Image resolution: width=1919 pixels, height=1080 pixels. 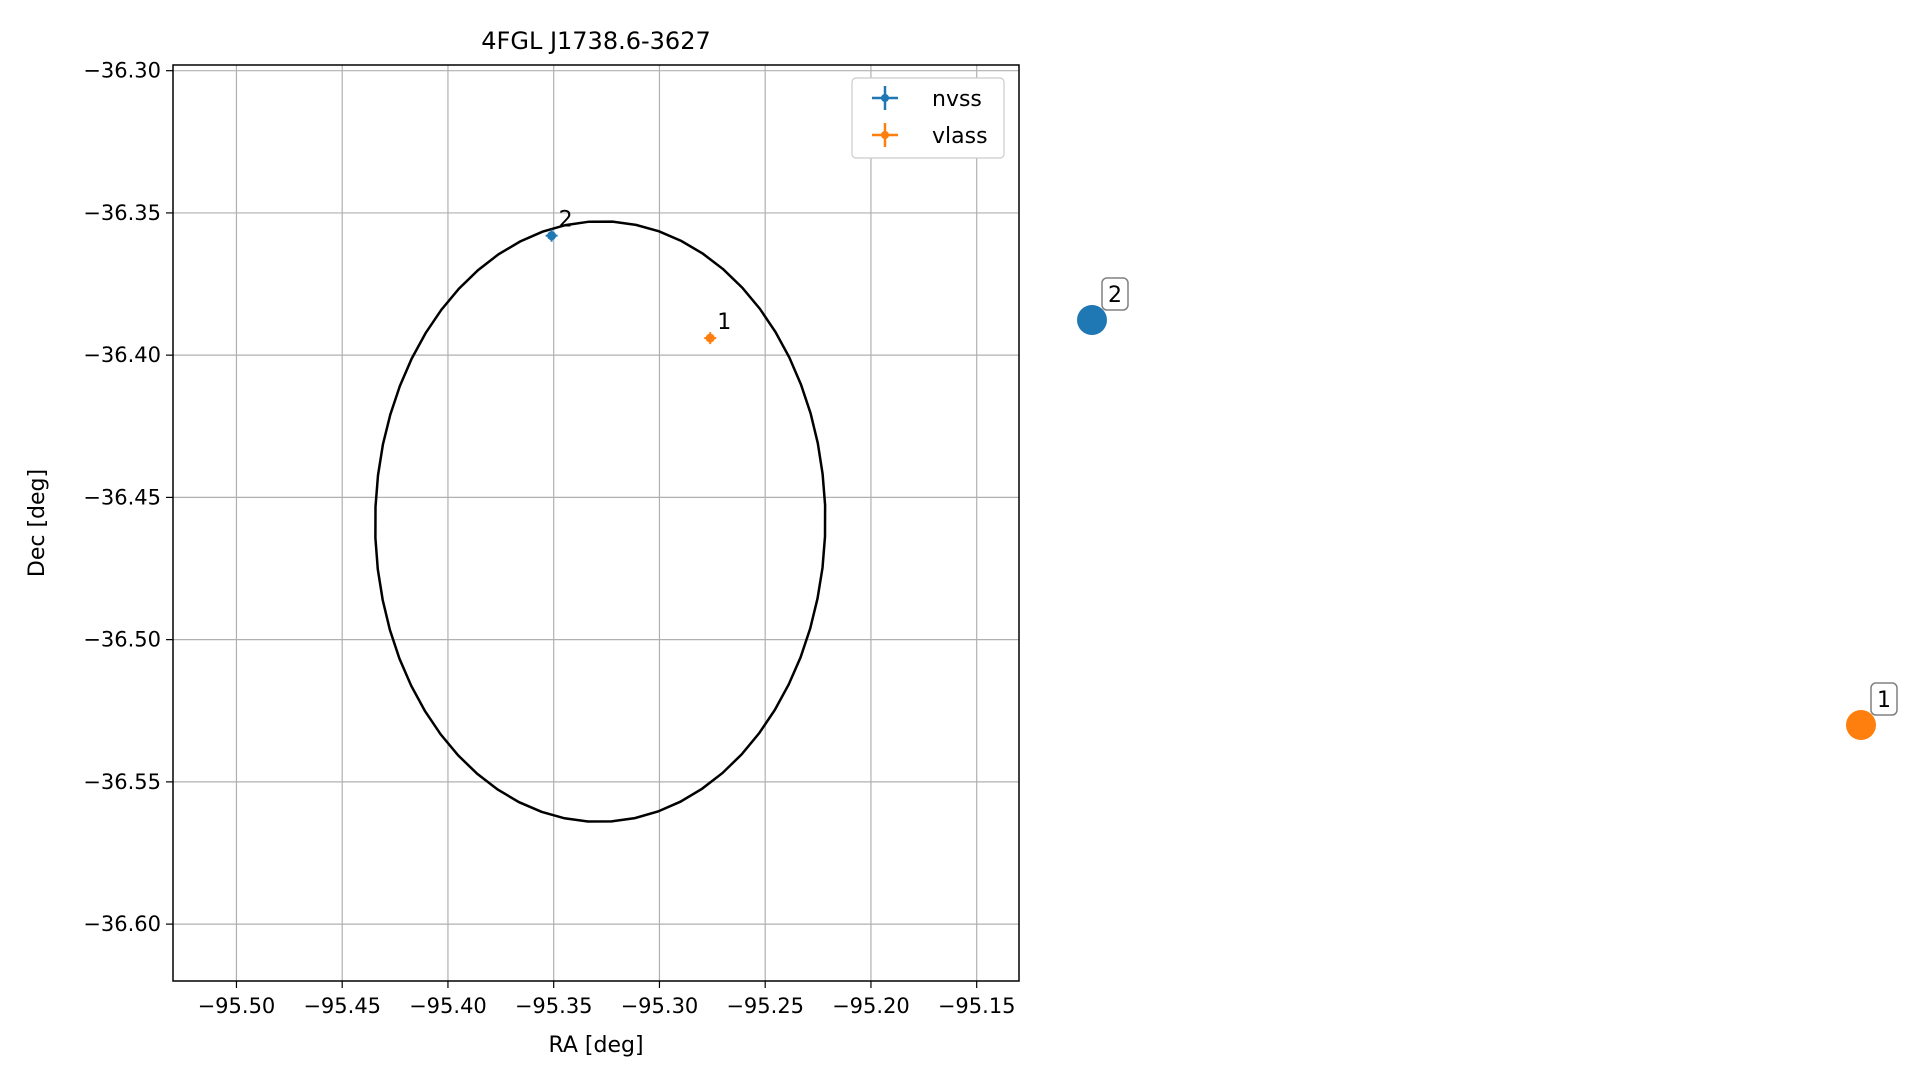 What do you see at coordinates (122, 355) in the screenshot?
I see `y-tick-label: −36.40` at bounding box center [122, 355].